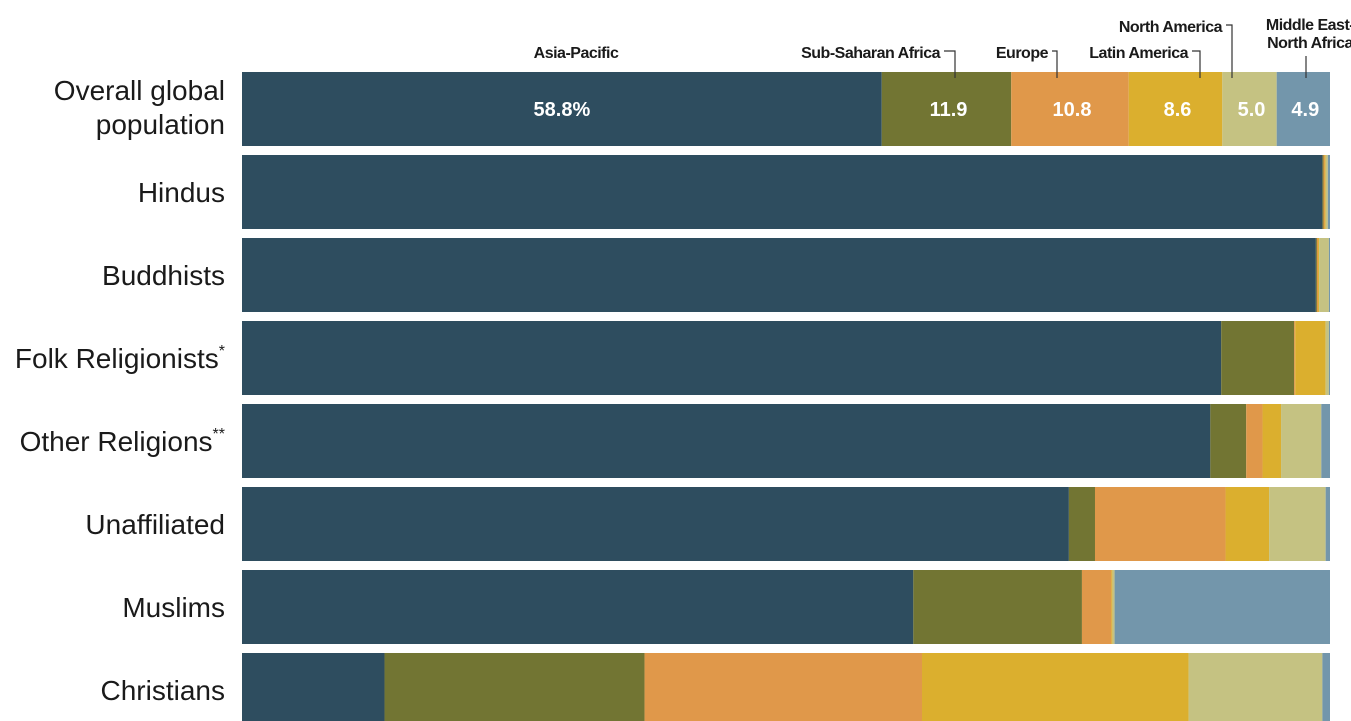 The image size is (1351, 721). Describe the element at coordinates (1255, 687) in the screenshot. I see `bar-segment-christians-north-america` at that location.